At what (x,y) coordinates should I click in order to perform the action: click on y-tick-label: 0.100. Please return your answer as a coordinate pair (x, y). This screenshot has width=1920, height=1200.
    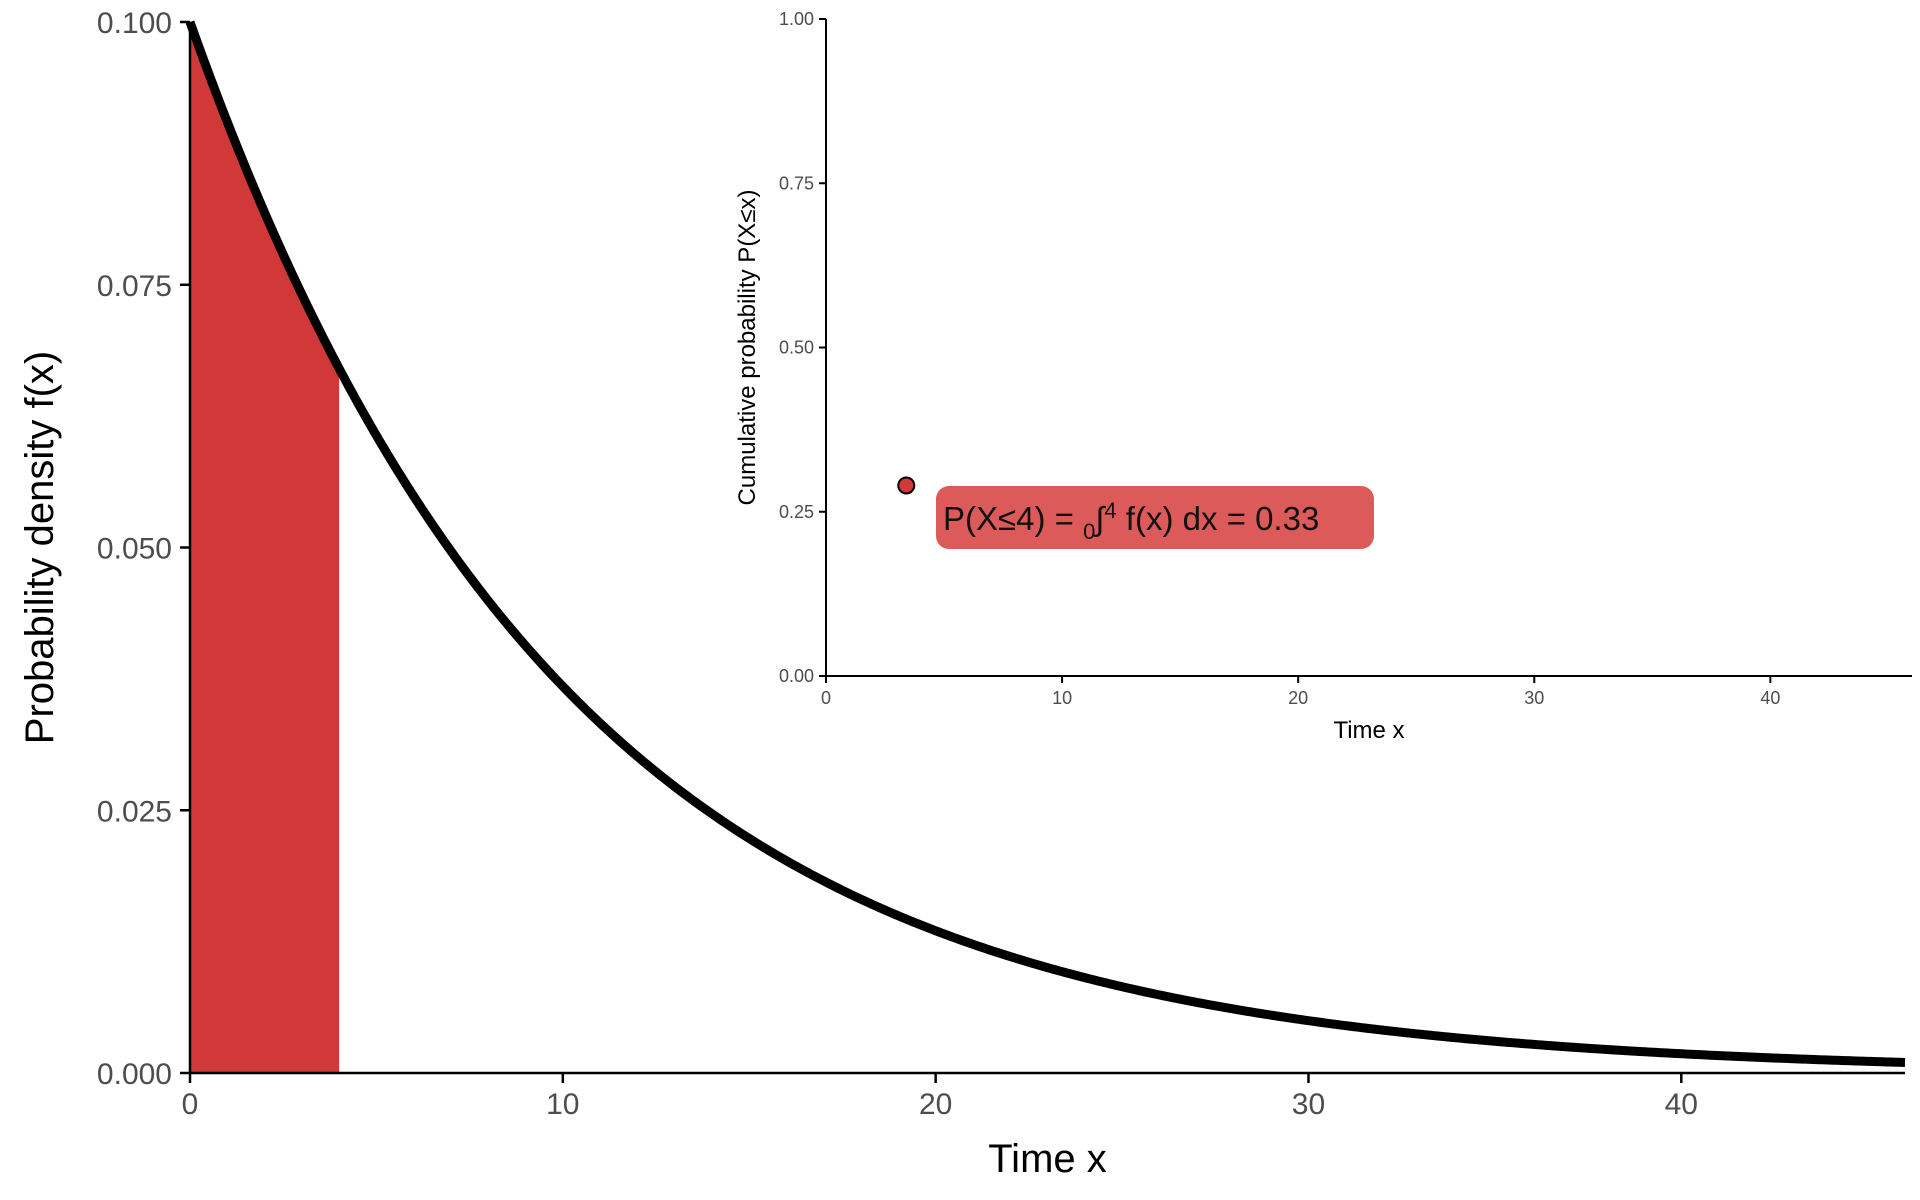
    Looking at the image, I should click on (134, 23).